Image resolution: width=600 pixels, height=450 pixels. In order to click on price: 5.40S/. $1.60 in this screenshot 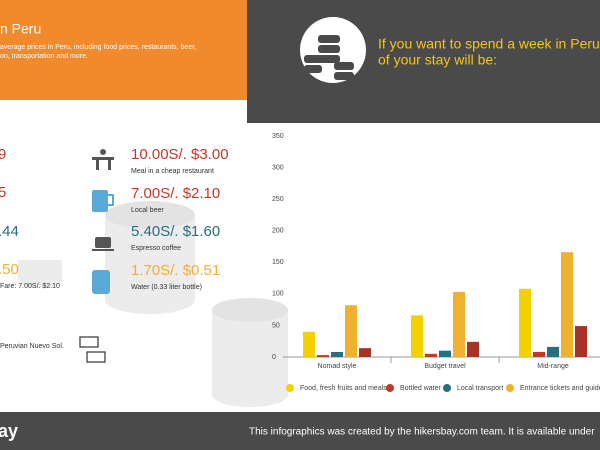, I will do `click(175, 231)`.